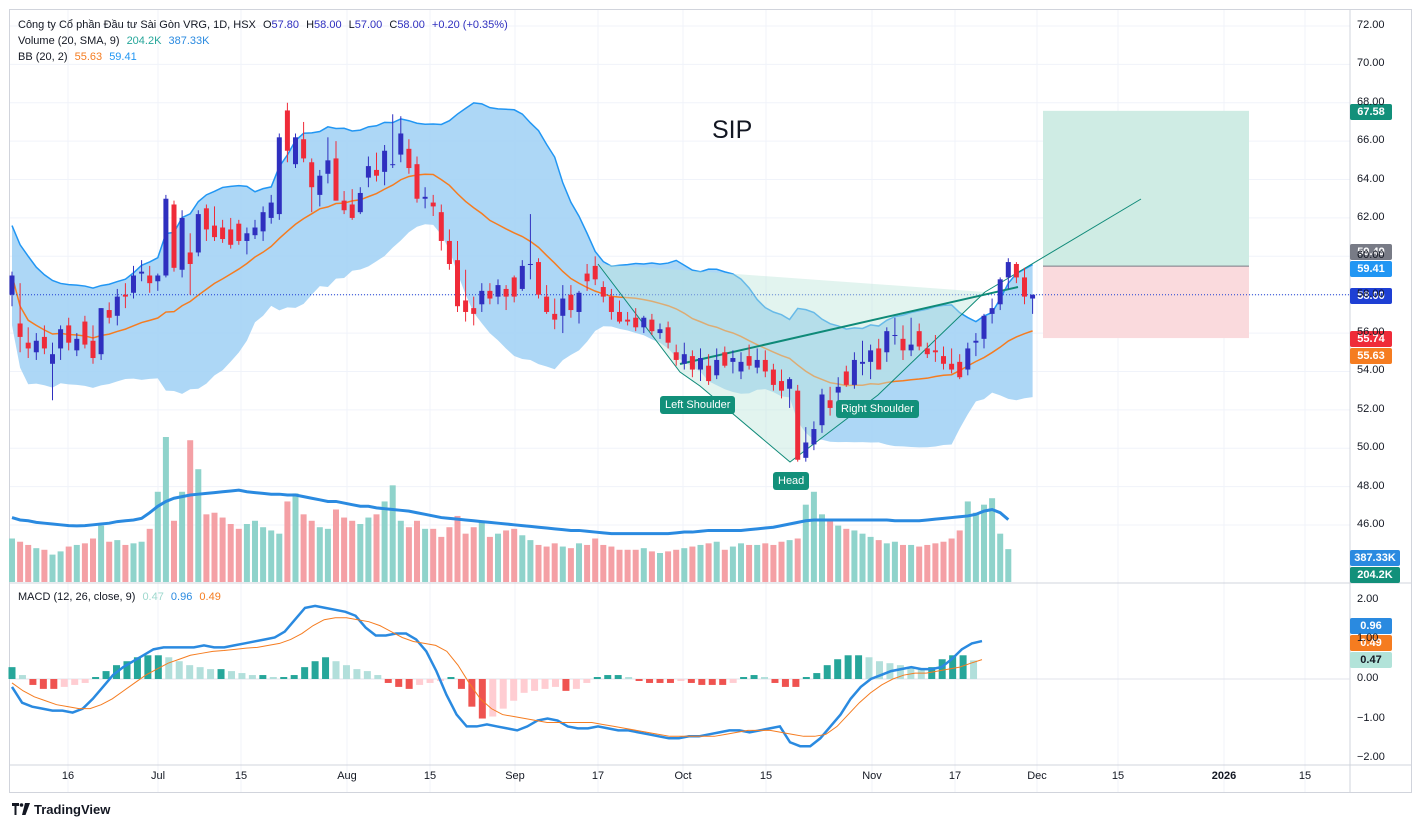  Describe the element at coordinates (79, 57) in the screenshot. I see `bb-legend: BB (20, 2) 55.63 59.41` at that location.